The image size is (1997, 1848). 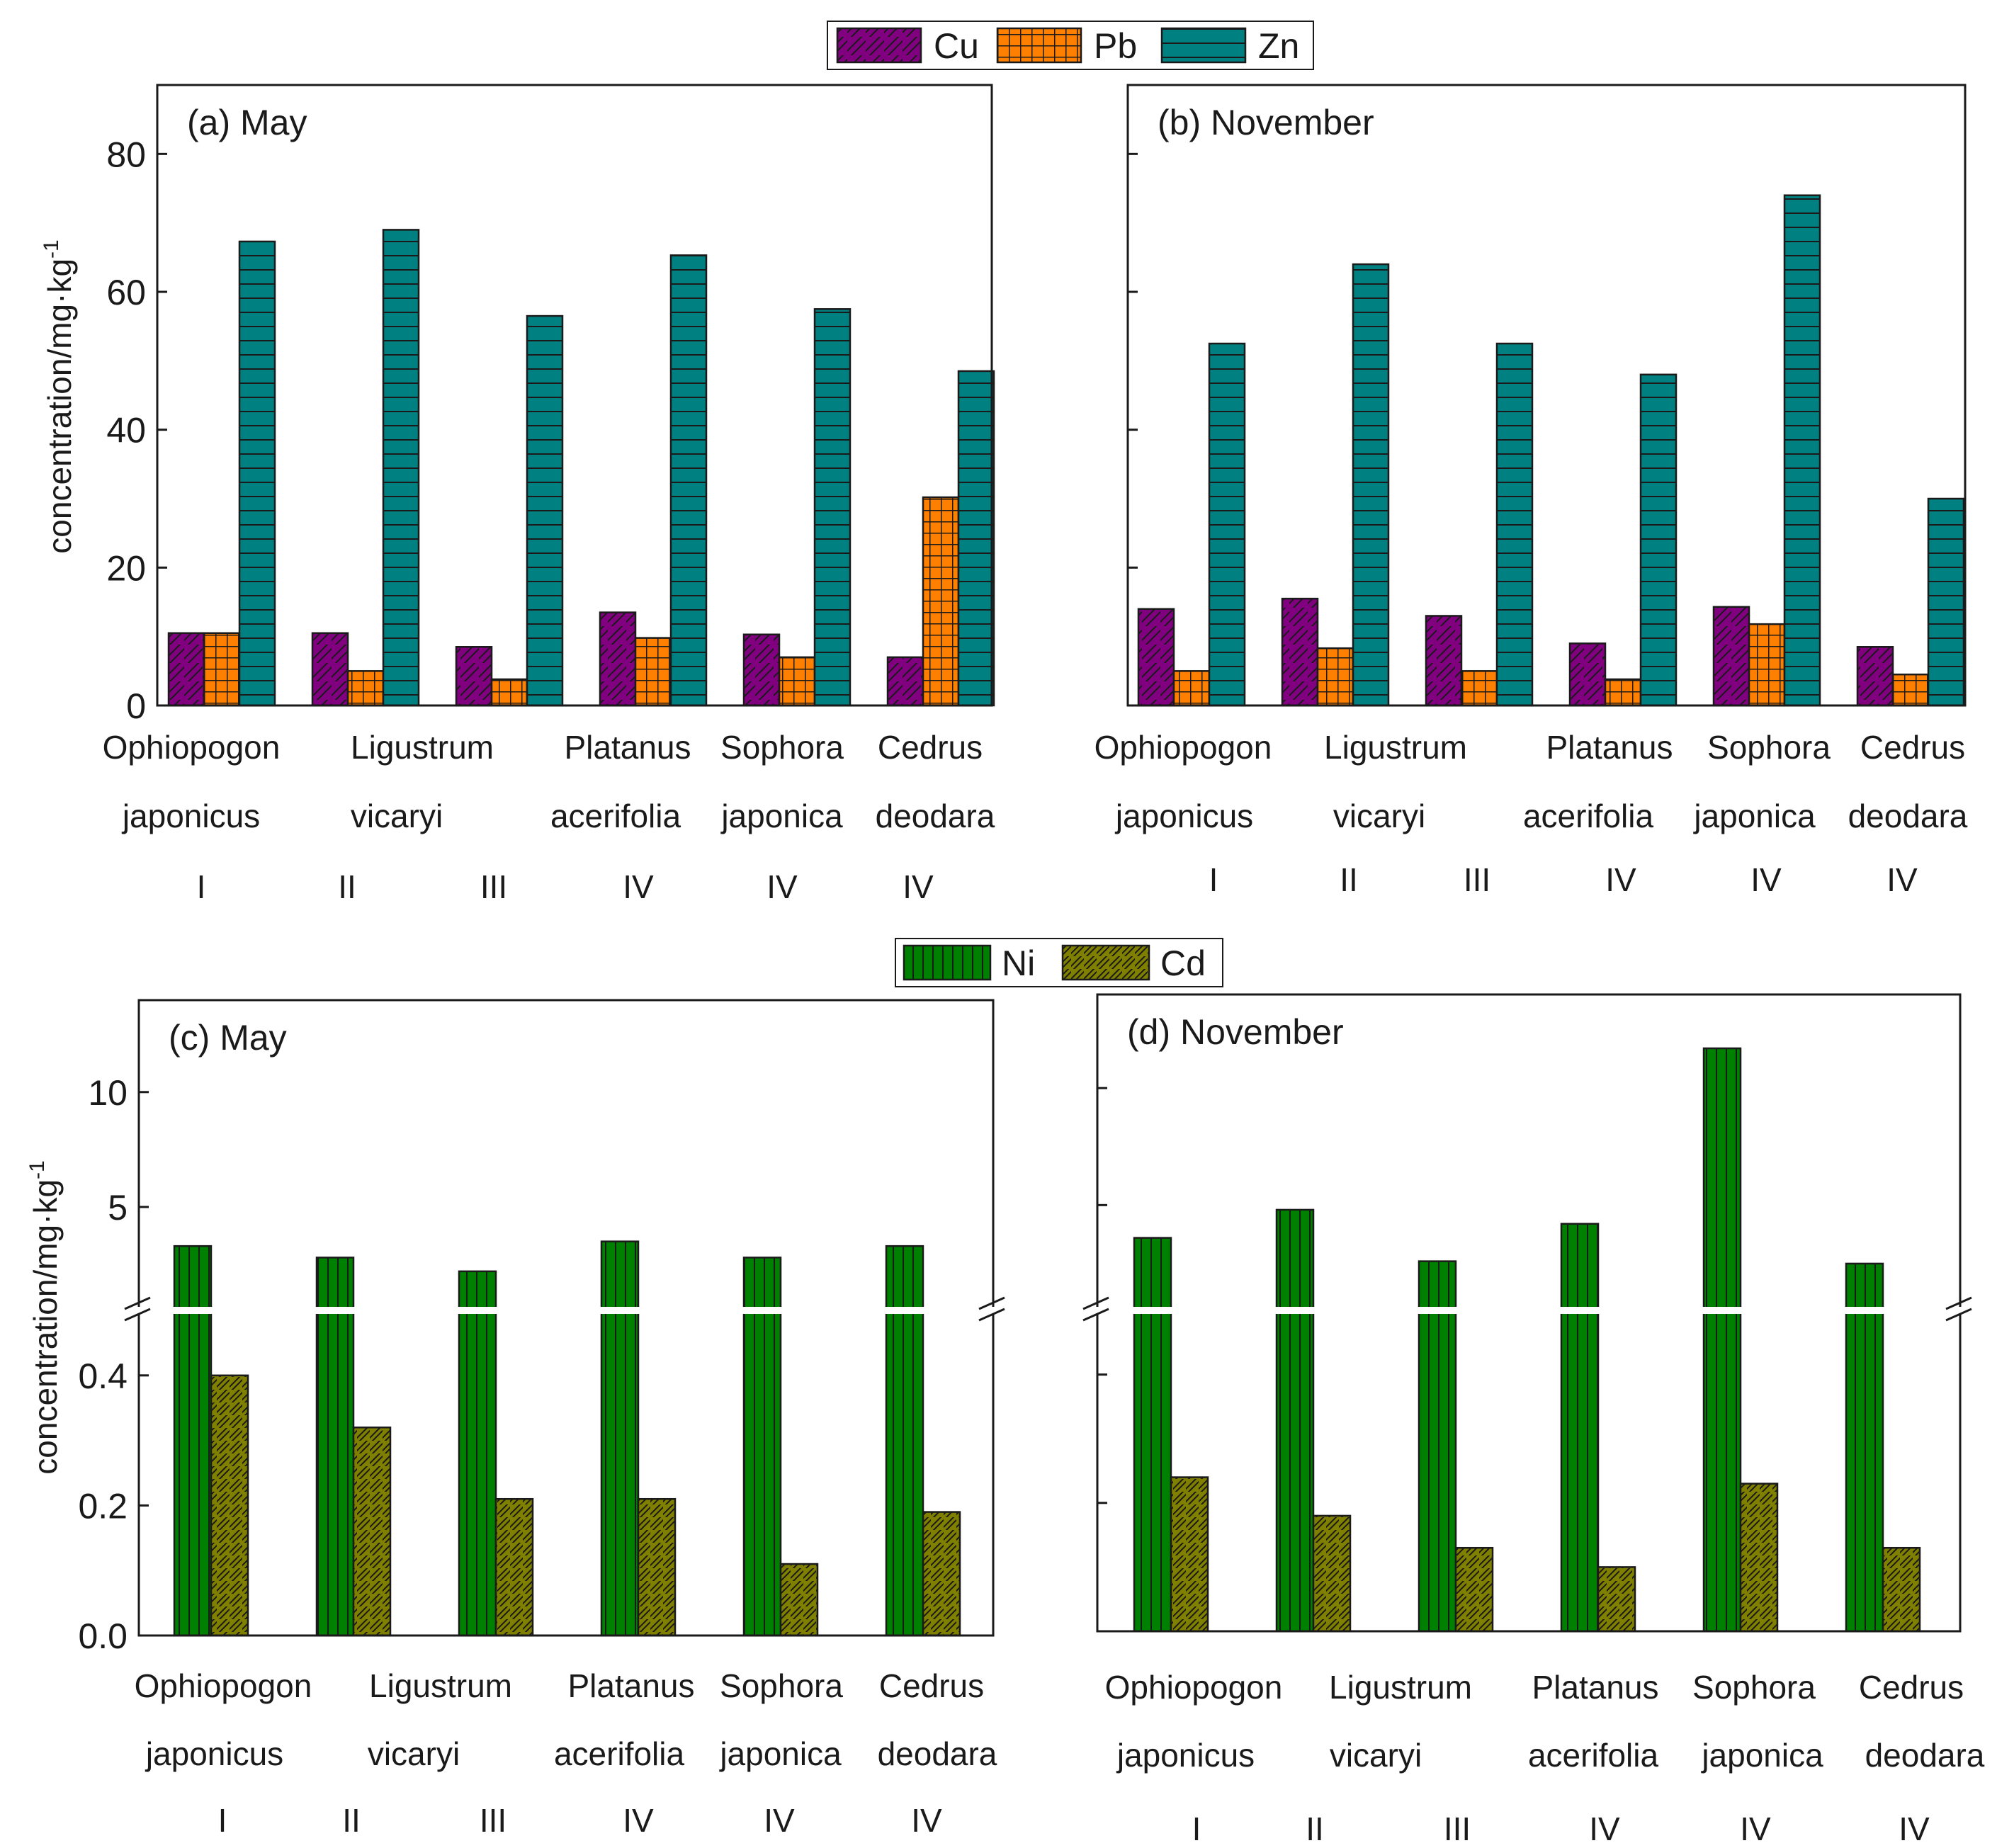 What do you see at coordinates (126, 292) in the screenshot?
I see `y-tick-label: 60` at bounding box center [126, 292].